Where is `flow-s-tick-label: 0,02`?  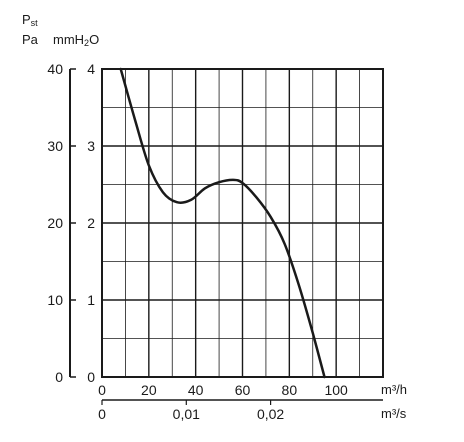 flow-s-tick-label: 0,02 is located at coordinates (270, 414).